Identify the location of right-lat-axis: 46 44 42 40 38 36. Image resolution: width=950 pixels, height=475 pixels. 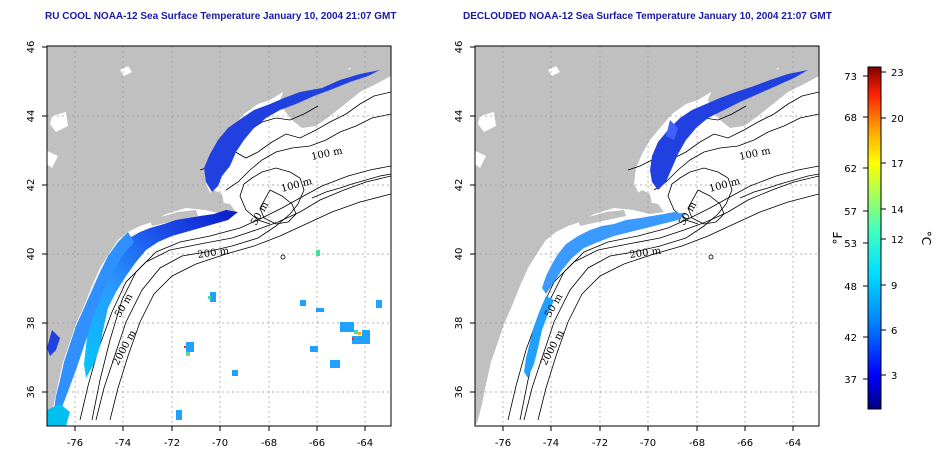
(464, 220).